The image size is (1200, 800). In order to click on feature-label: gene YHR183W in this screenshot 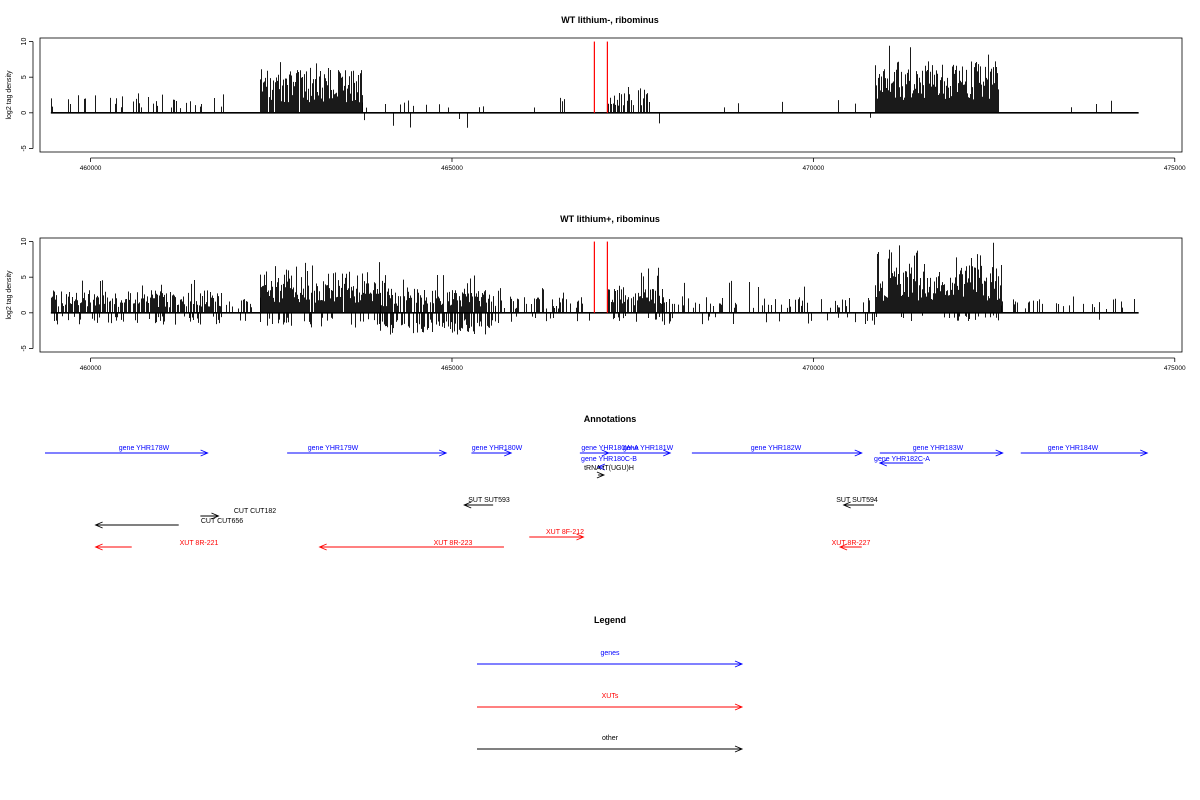, I will do `click(938, 448)`.